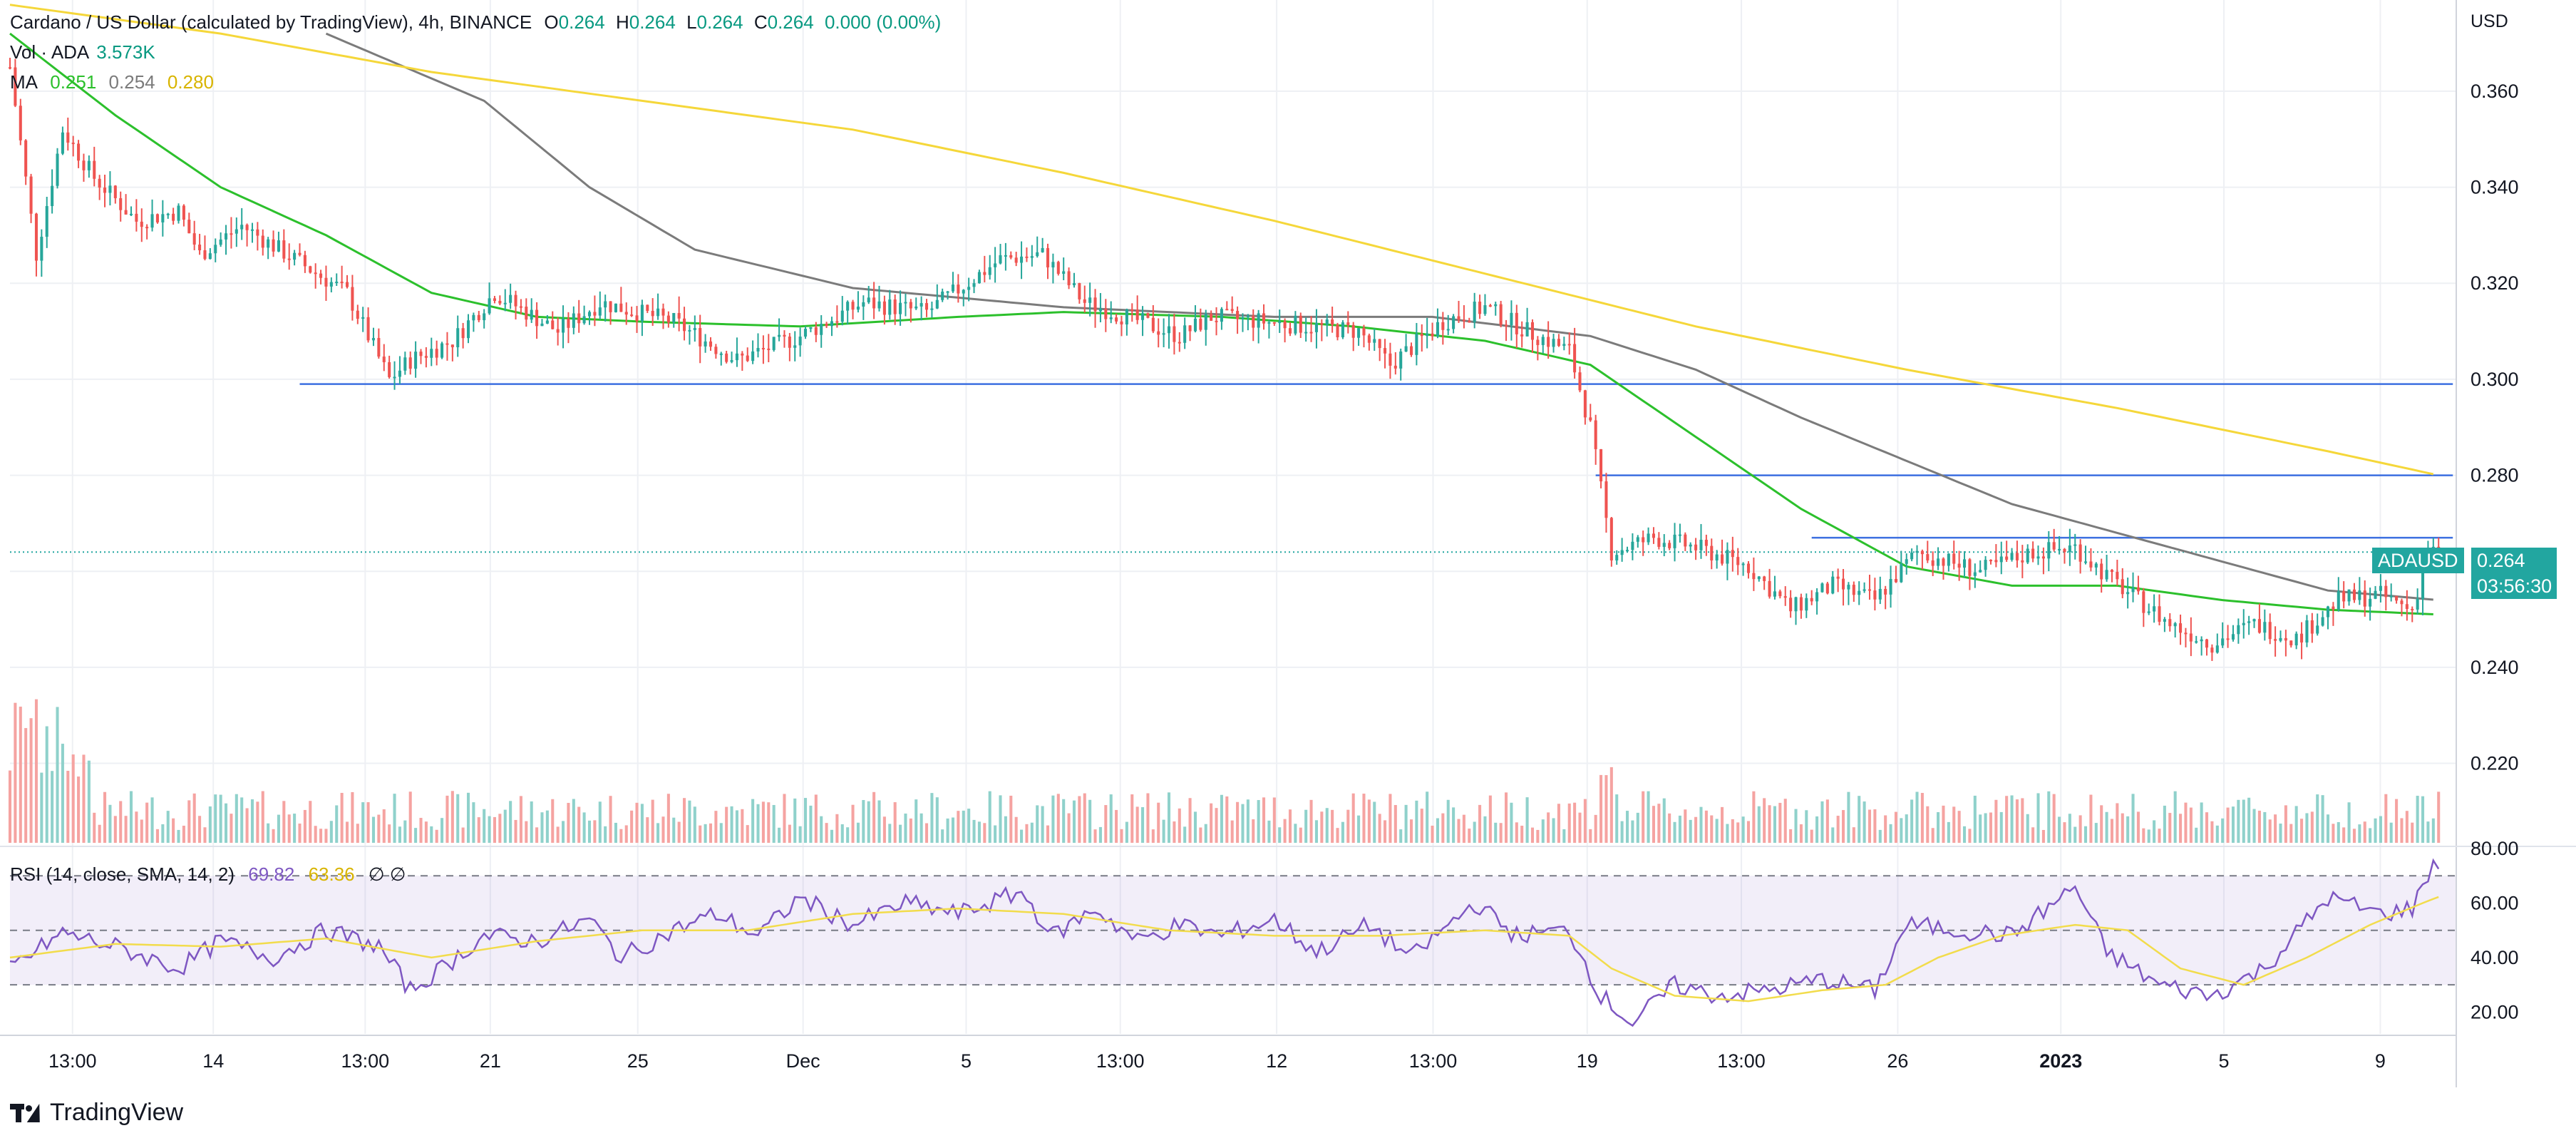 This screenshot has width=2576, height=1143. What do you see at coordinates (1897, 1061) in the screenshot?
I see `time-tick-label: 26` at bounding box center [1897, 1061].